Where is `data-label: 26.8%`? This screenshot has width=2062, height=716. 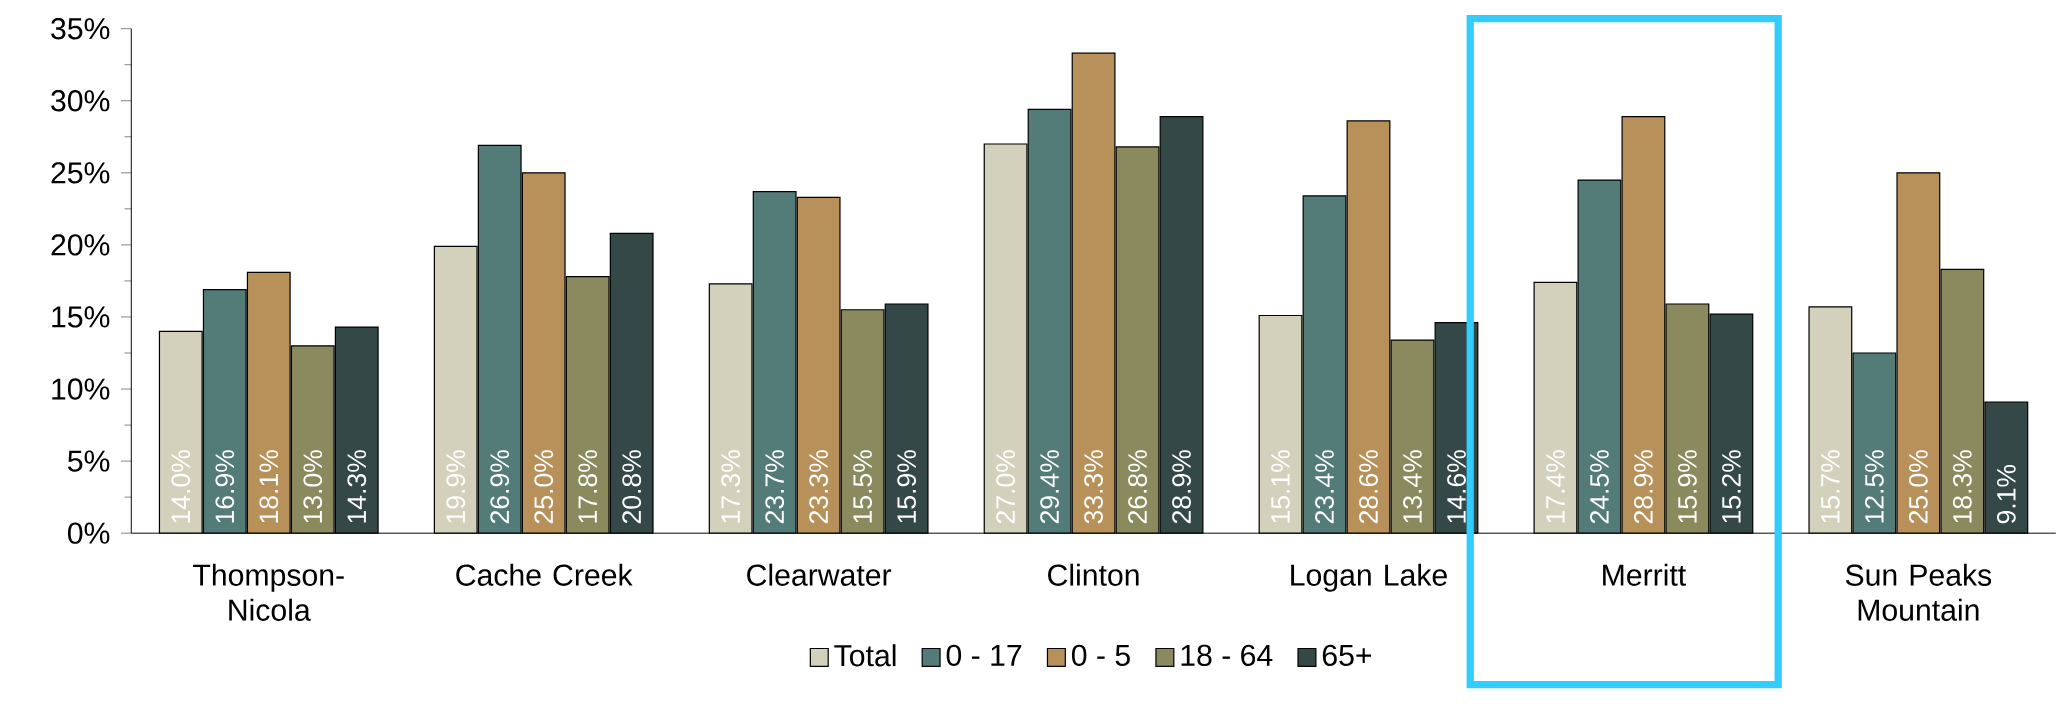
data-label: 26.8% is located at coordinates (1137, 487).